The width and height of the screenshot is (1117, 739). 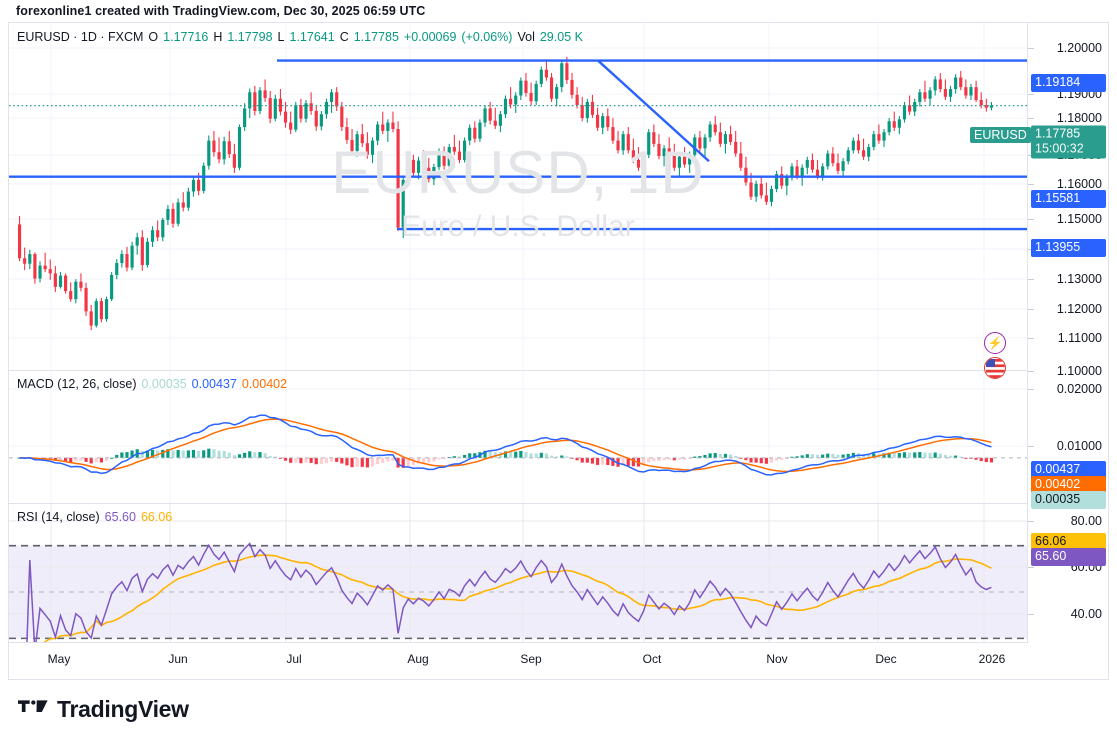 I want to click on time-axis-label: Aug, so click(x=418, y=659).